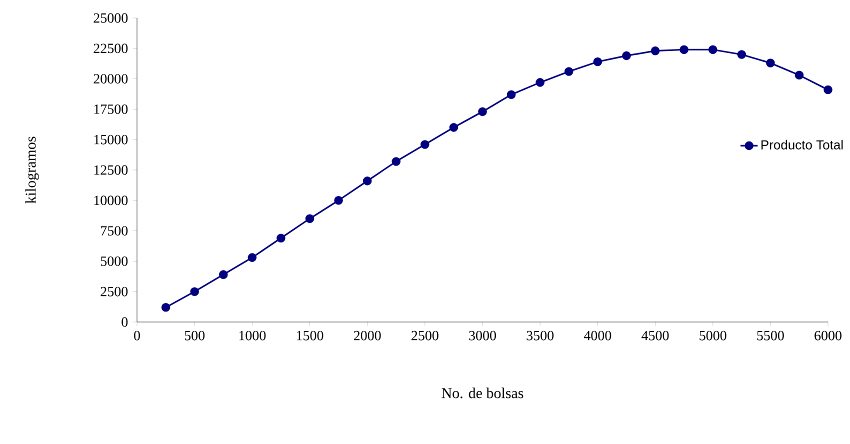  Describe the element at coordinates (111, 139) in the screenshot. I see `y-tick-label: 15000` at that location.